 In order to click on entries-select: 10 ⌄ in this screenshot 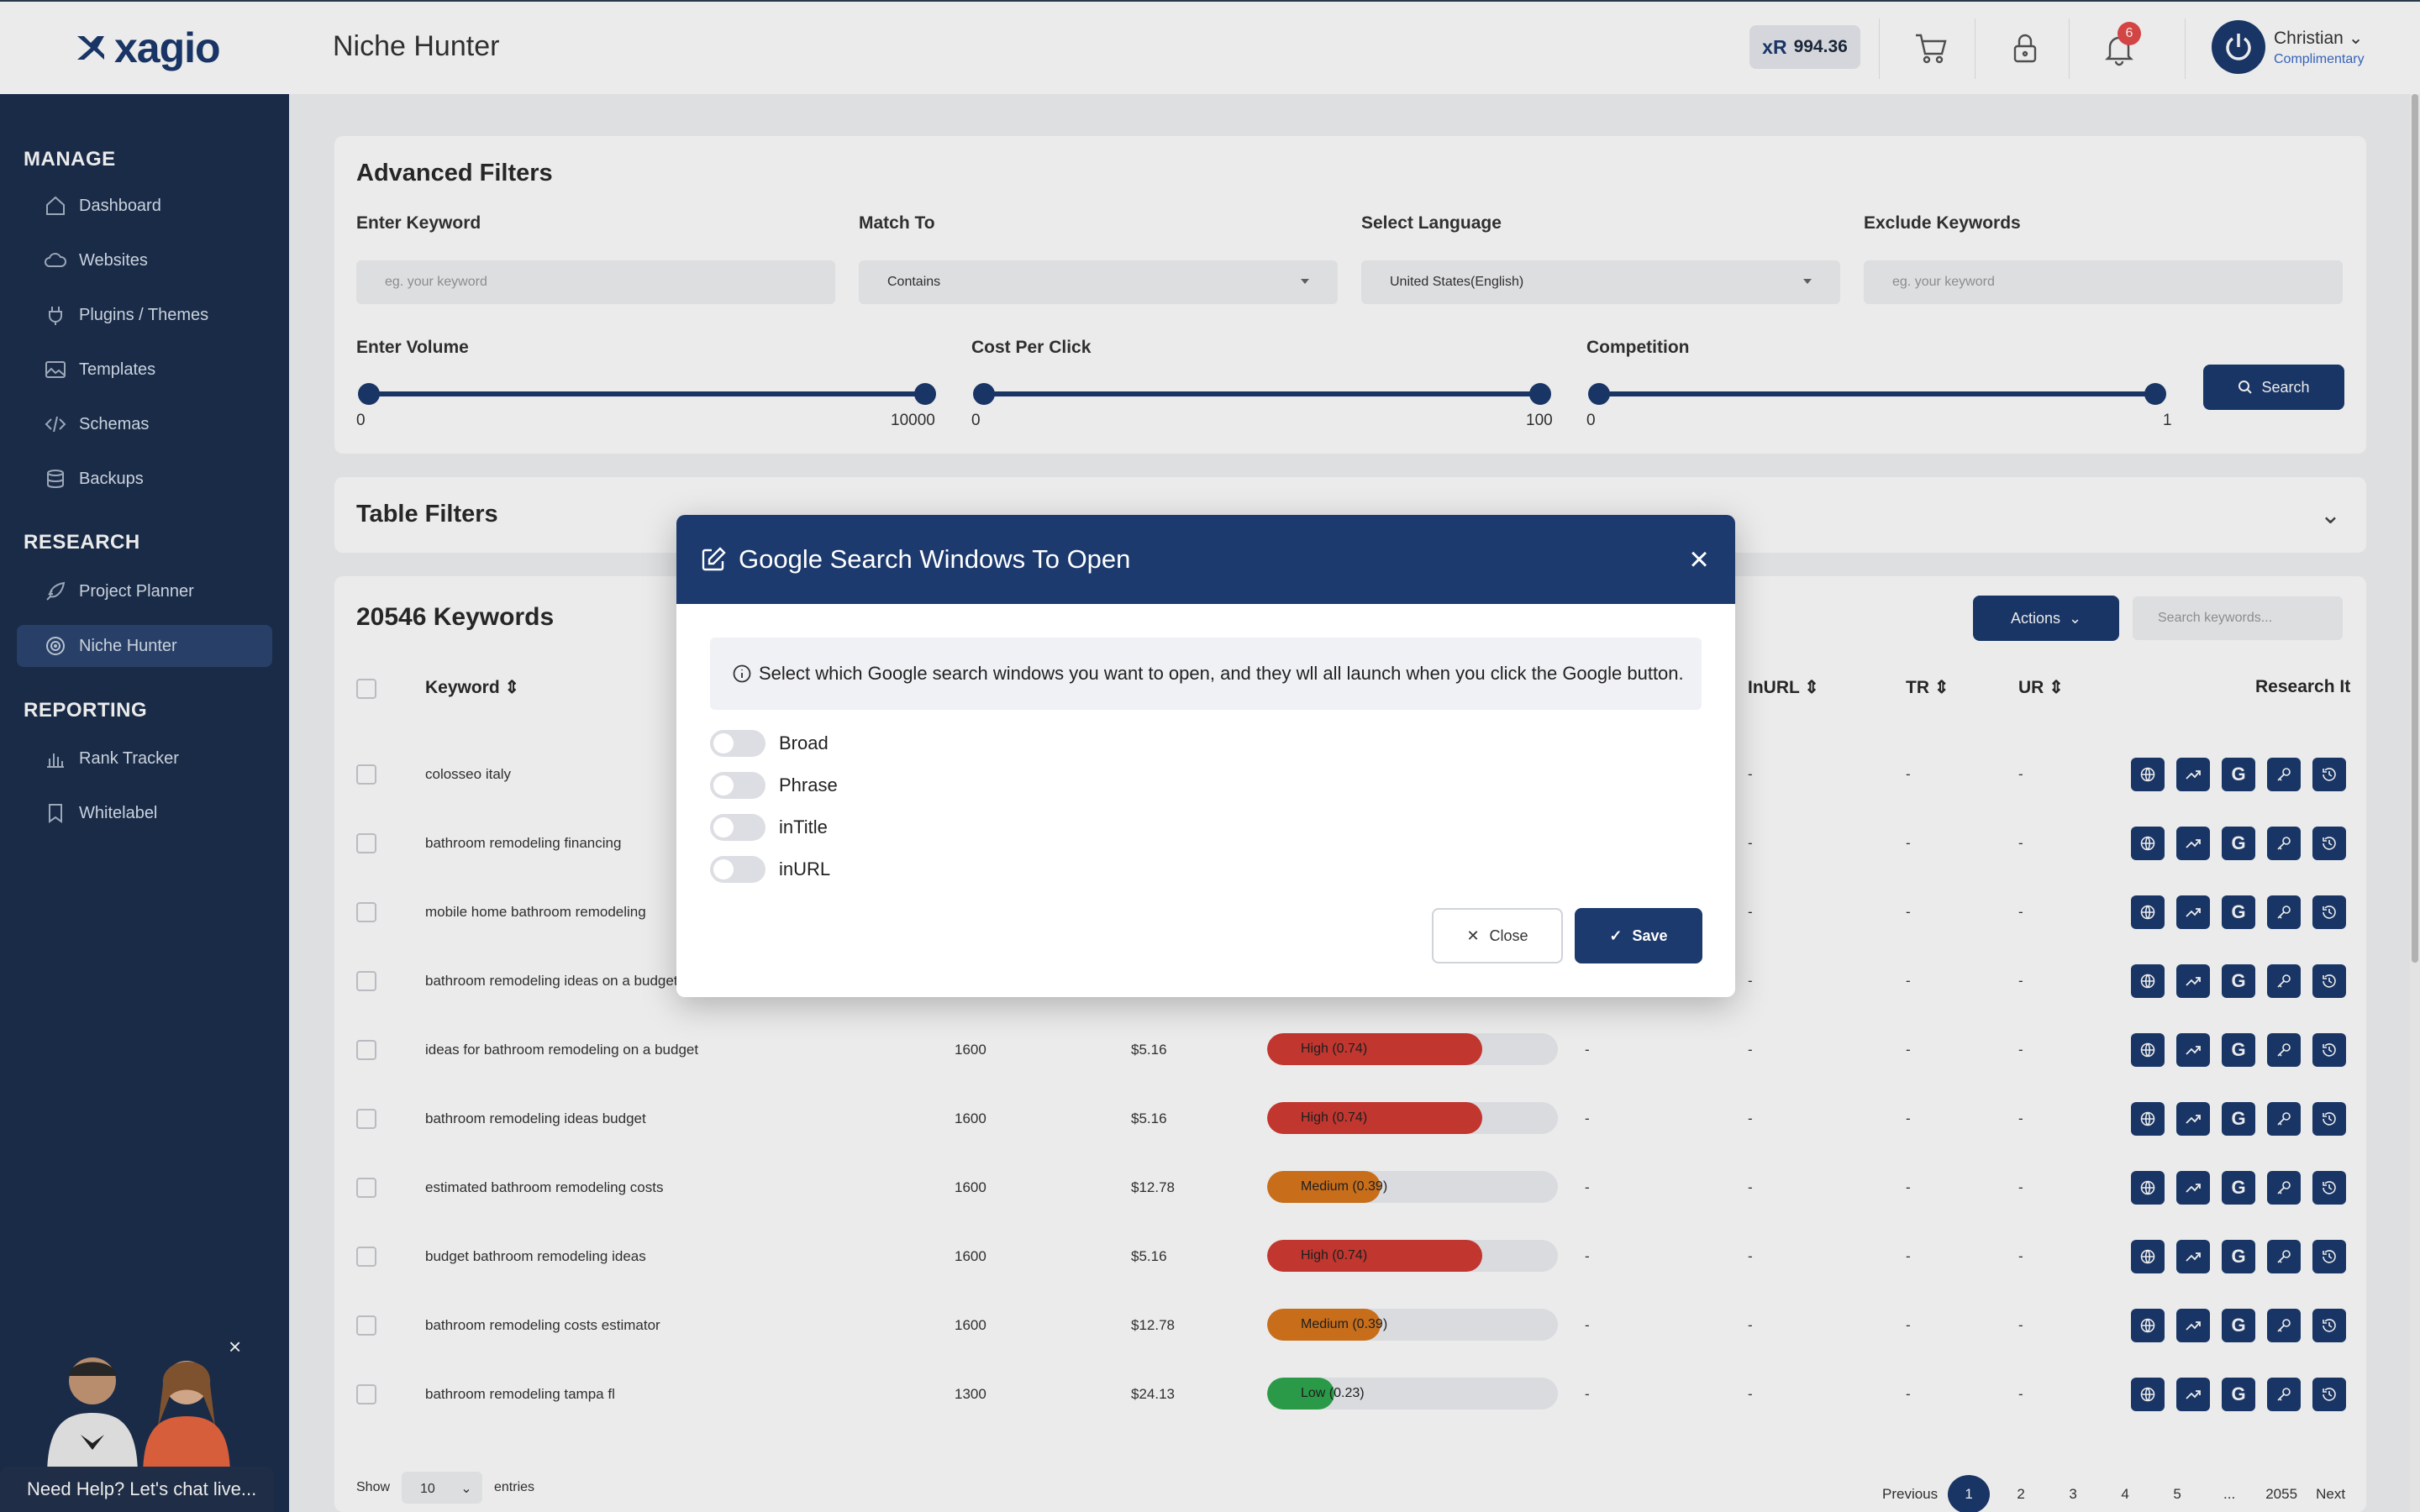, I will do `click(442, 1488)`.